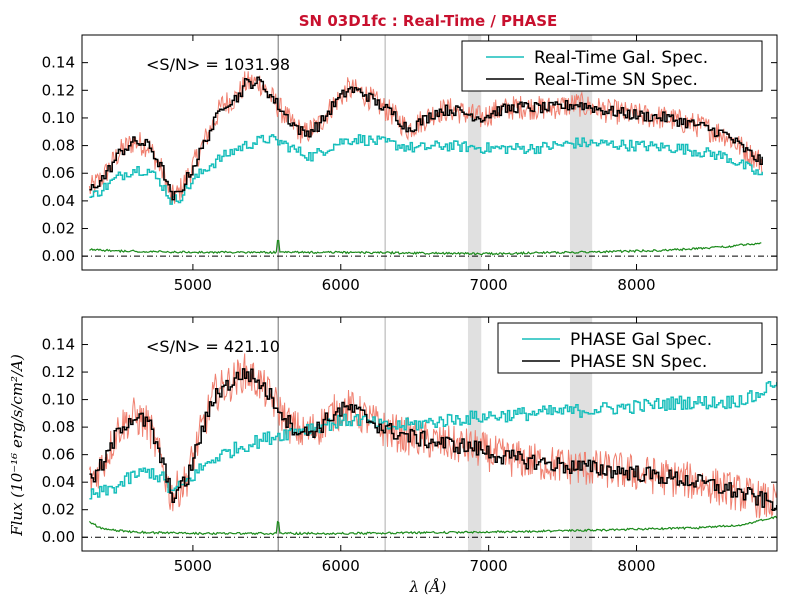  I want to click on snr-annotation: <S/N> = 1031.98, so click(218, 64).